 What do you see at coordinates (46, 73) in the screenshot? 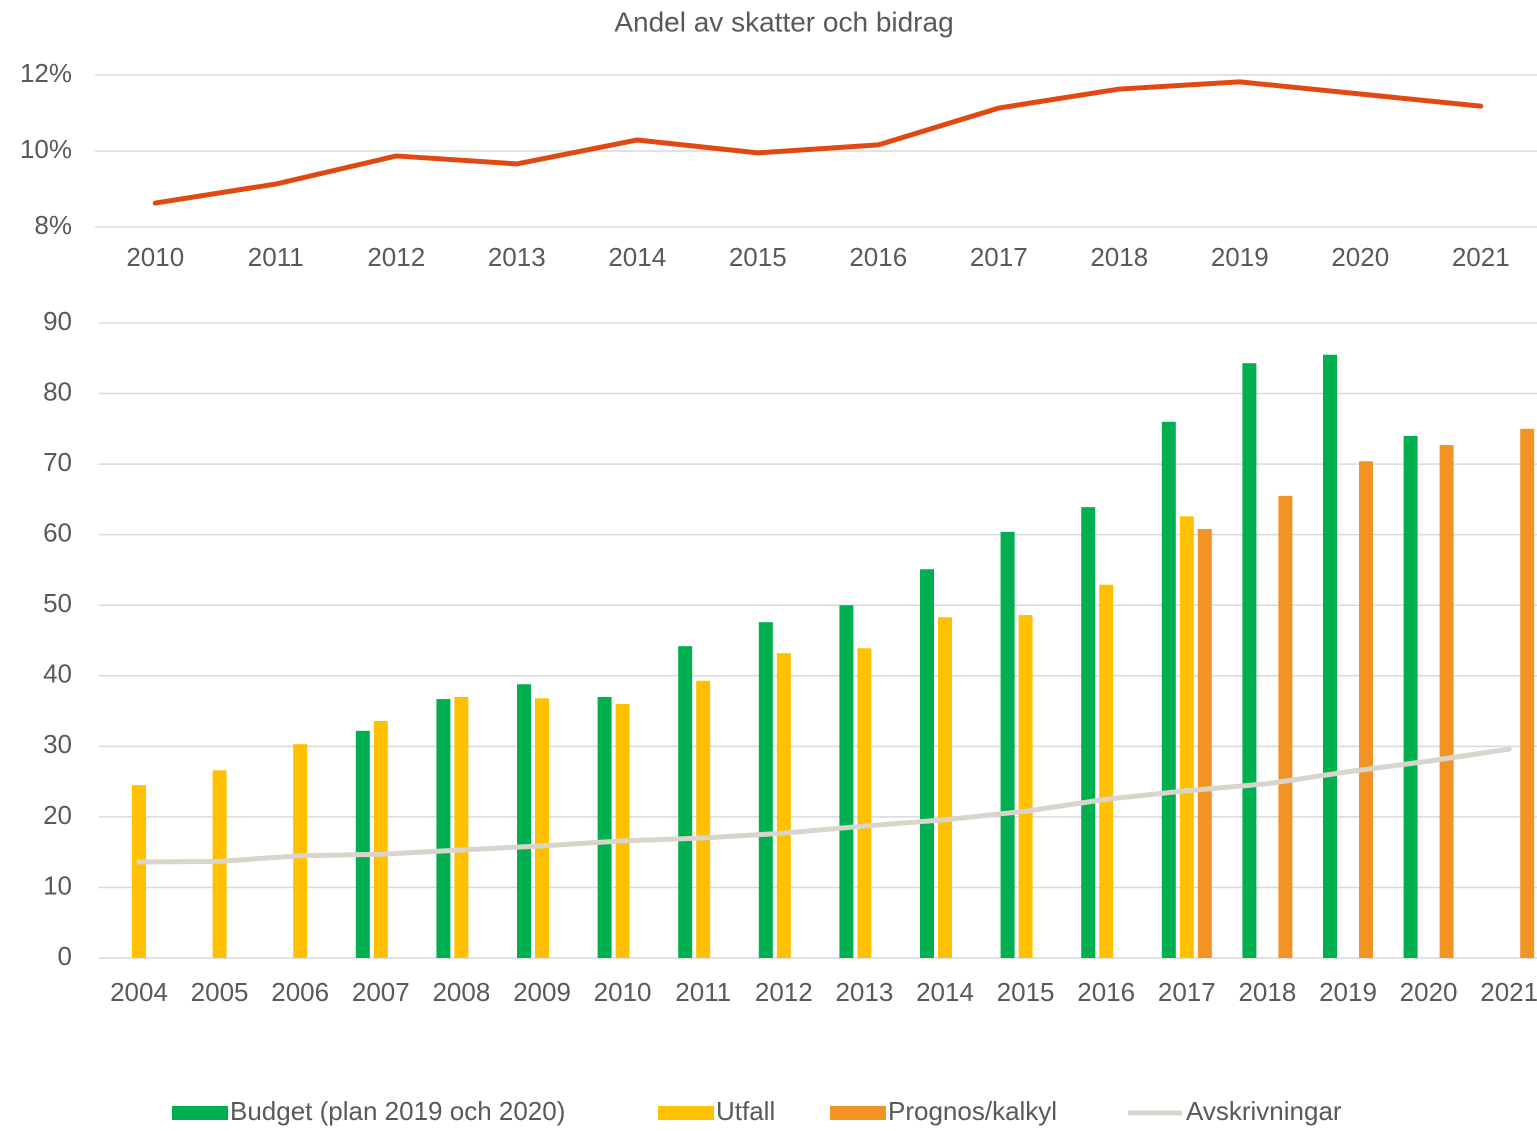
I see `y-tick-label: 12%` at bounding box center [46, 73].